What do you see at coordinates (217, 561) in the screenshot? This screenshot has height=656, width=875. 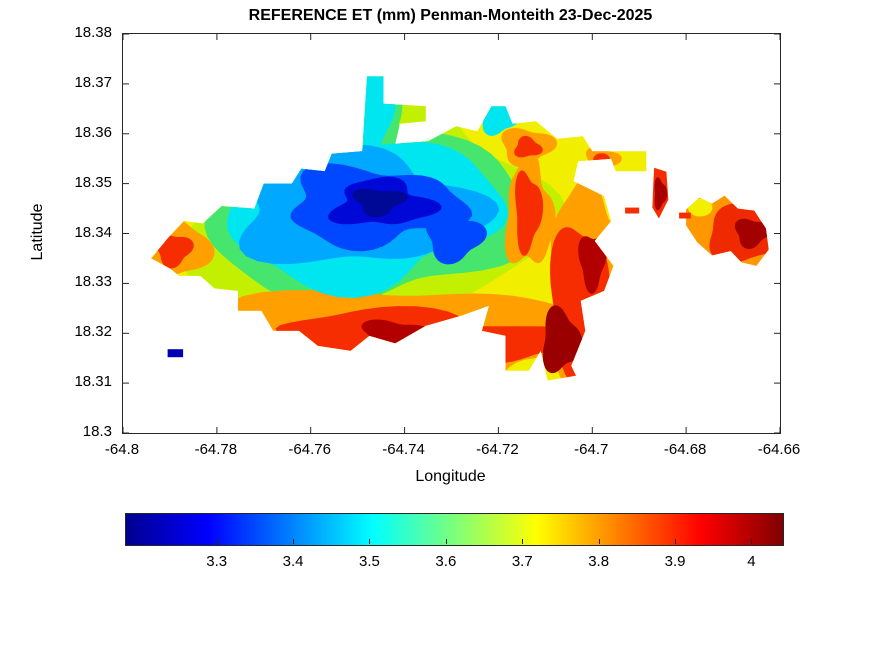 I see `colorbar-tick-label: 3.3` at bounding box center [217, 561].